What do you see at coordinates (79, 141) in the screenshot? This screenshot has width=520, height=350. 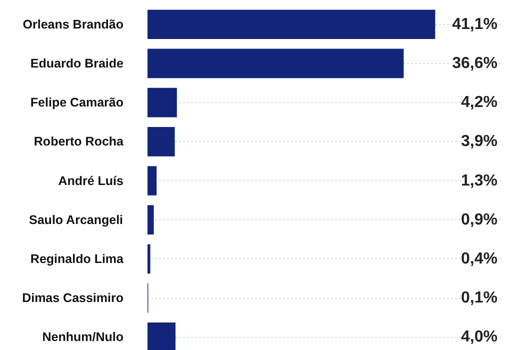 I see `y-tick-label: Roberto Rocha` at bounding box center [79, 141].